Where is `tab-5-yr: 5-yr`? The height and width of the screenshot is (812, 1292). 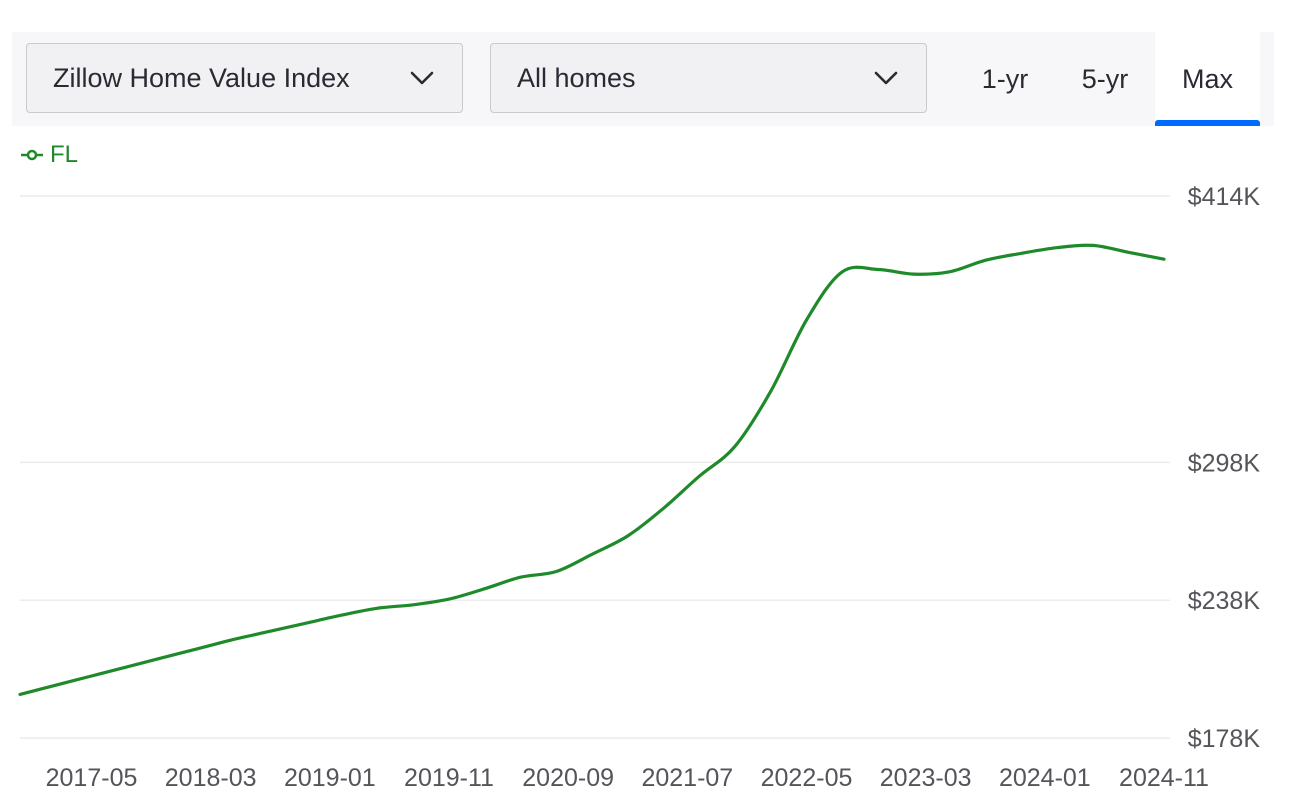 tab-5-yr: 5-yr is located at coordinates (1105, 79).